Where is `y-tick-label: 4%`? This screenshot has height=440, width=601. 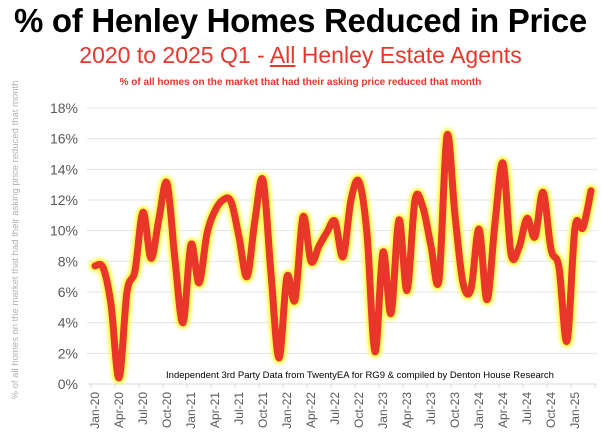
y-tick-label: 4% is located at coordinates (68, 323).